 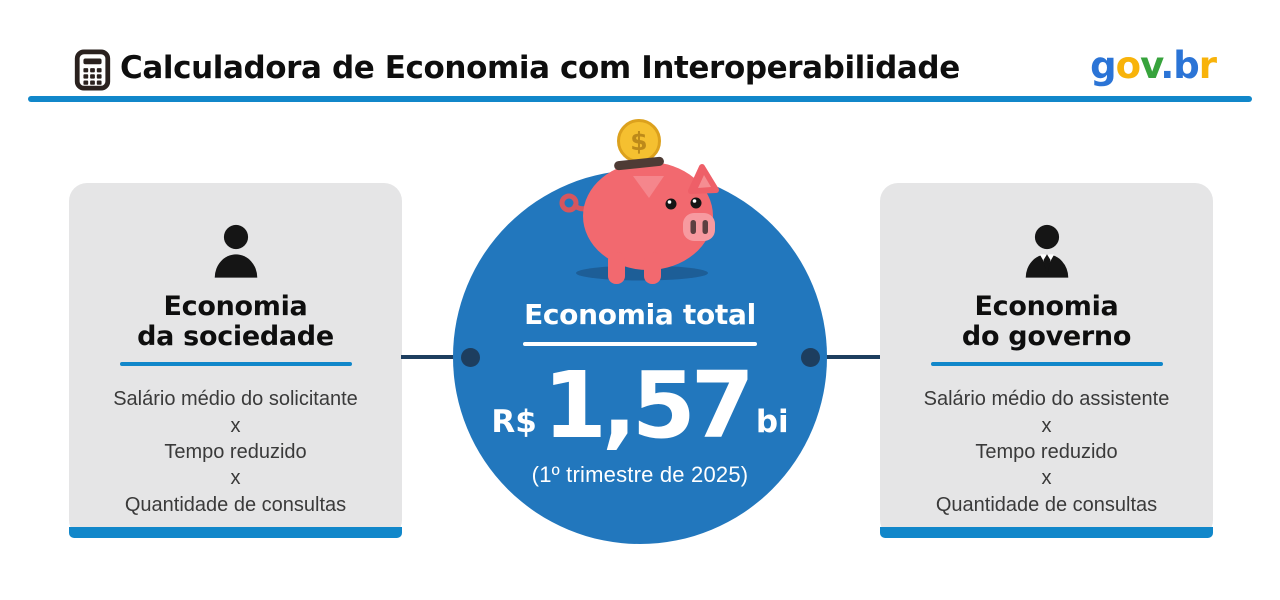 I want to click on piggy-bank-icon: $, so click(x=639, y=201).